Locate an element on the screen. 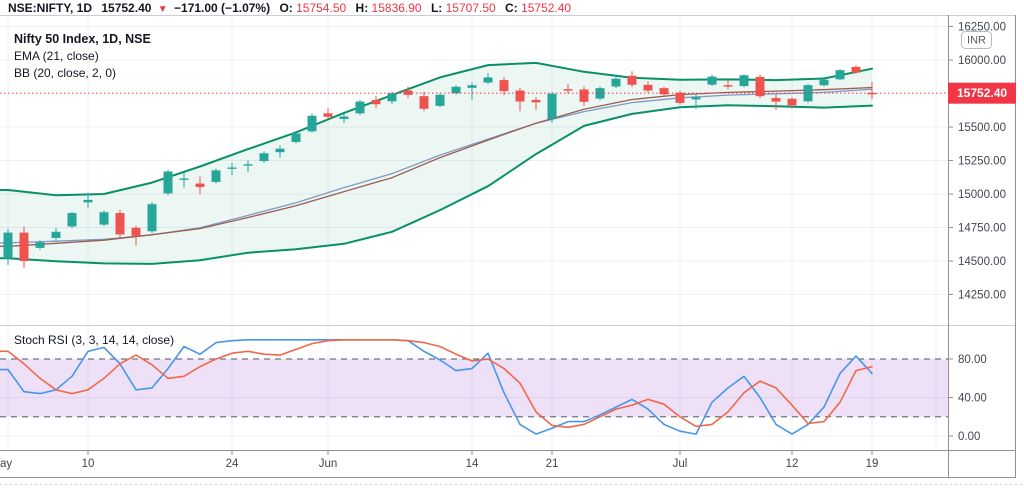  stoch-axis-label: 40.00 is located at coordinates (972, 399).